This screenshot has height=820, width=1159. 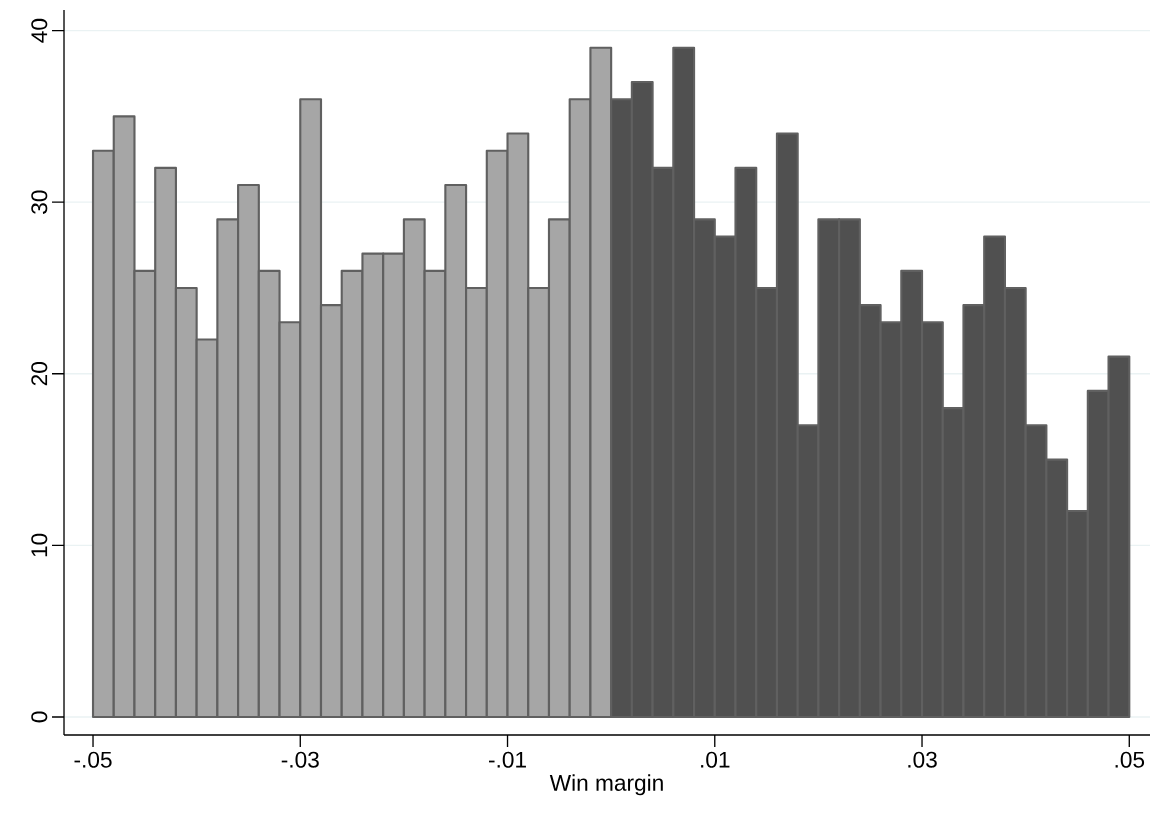 What do you see at coordinates (507, 759) in the screenshot?
I see `x-tick-label: -.01` at bounding box center [507, 759].